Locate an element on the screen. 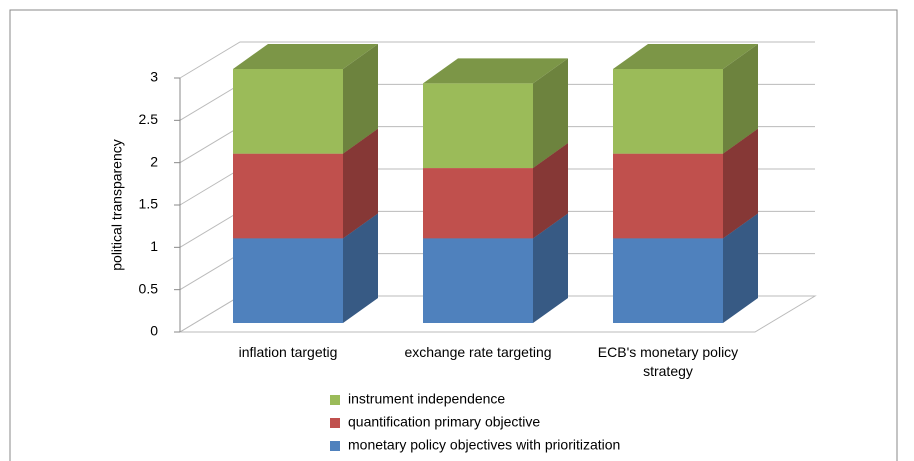  x-tick-label: exchange rate targeting is located at coordinates (478, 352).